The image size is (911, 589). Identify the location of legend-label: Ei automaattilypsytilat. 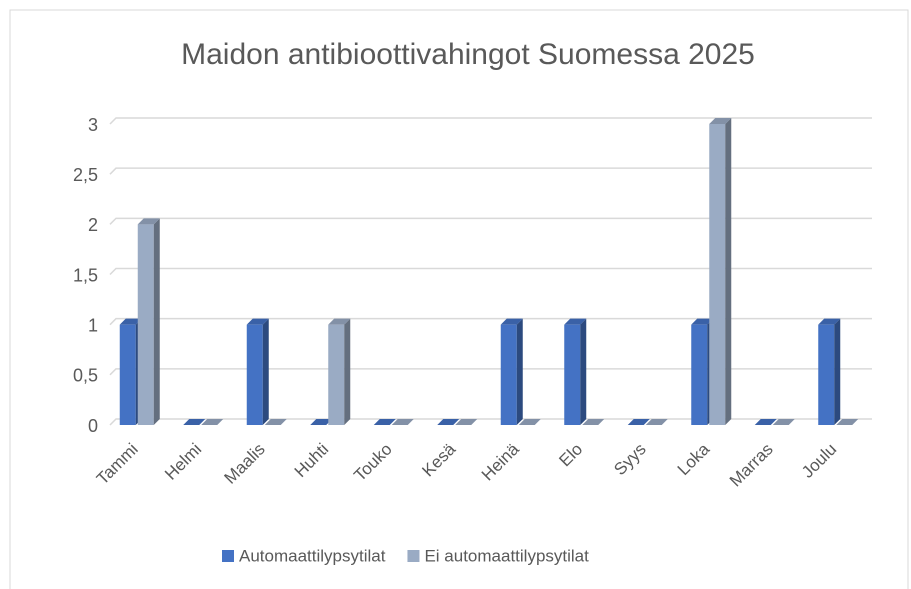
(506, 555).